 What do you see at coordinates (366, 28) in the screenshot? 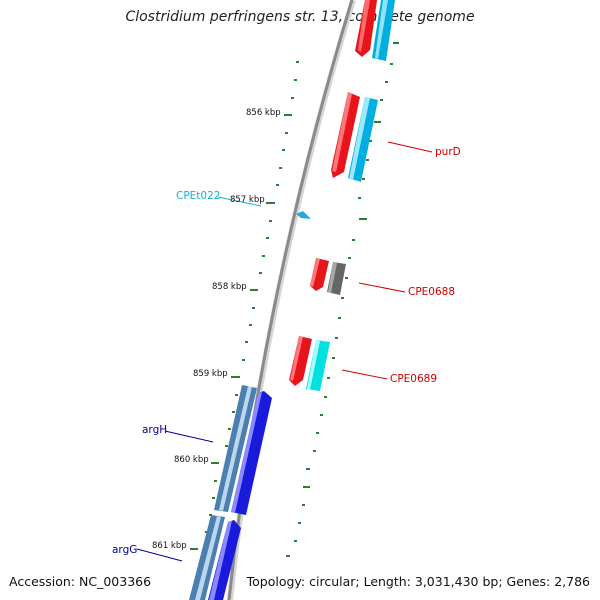
I see `gene-top-red` at bounding box center [366, 28].